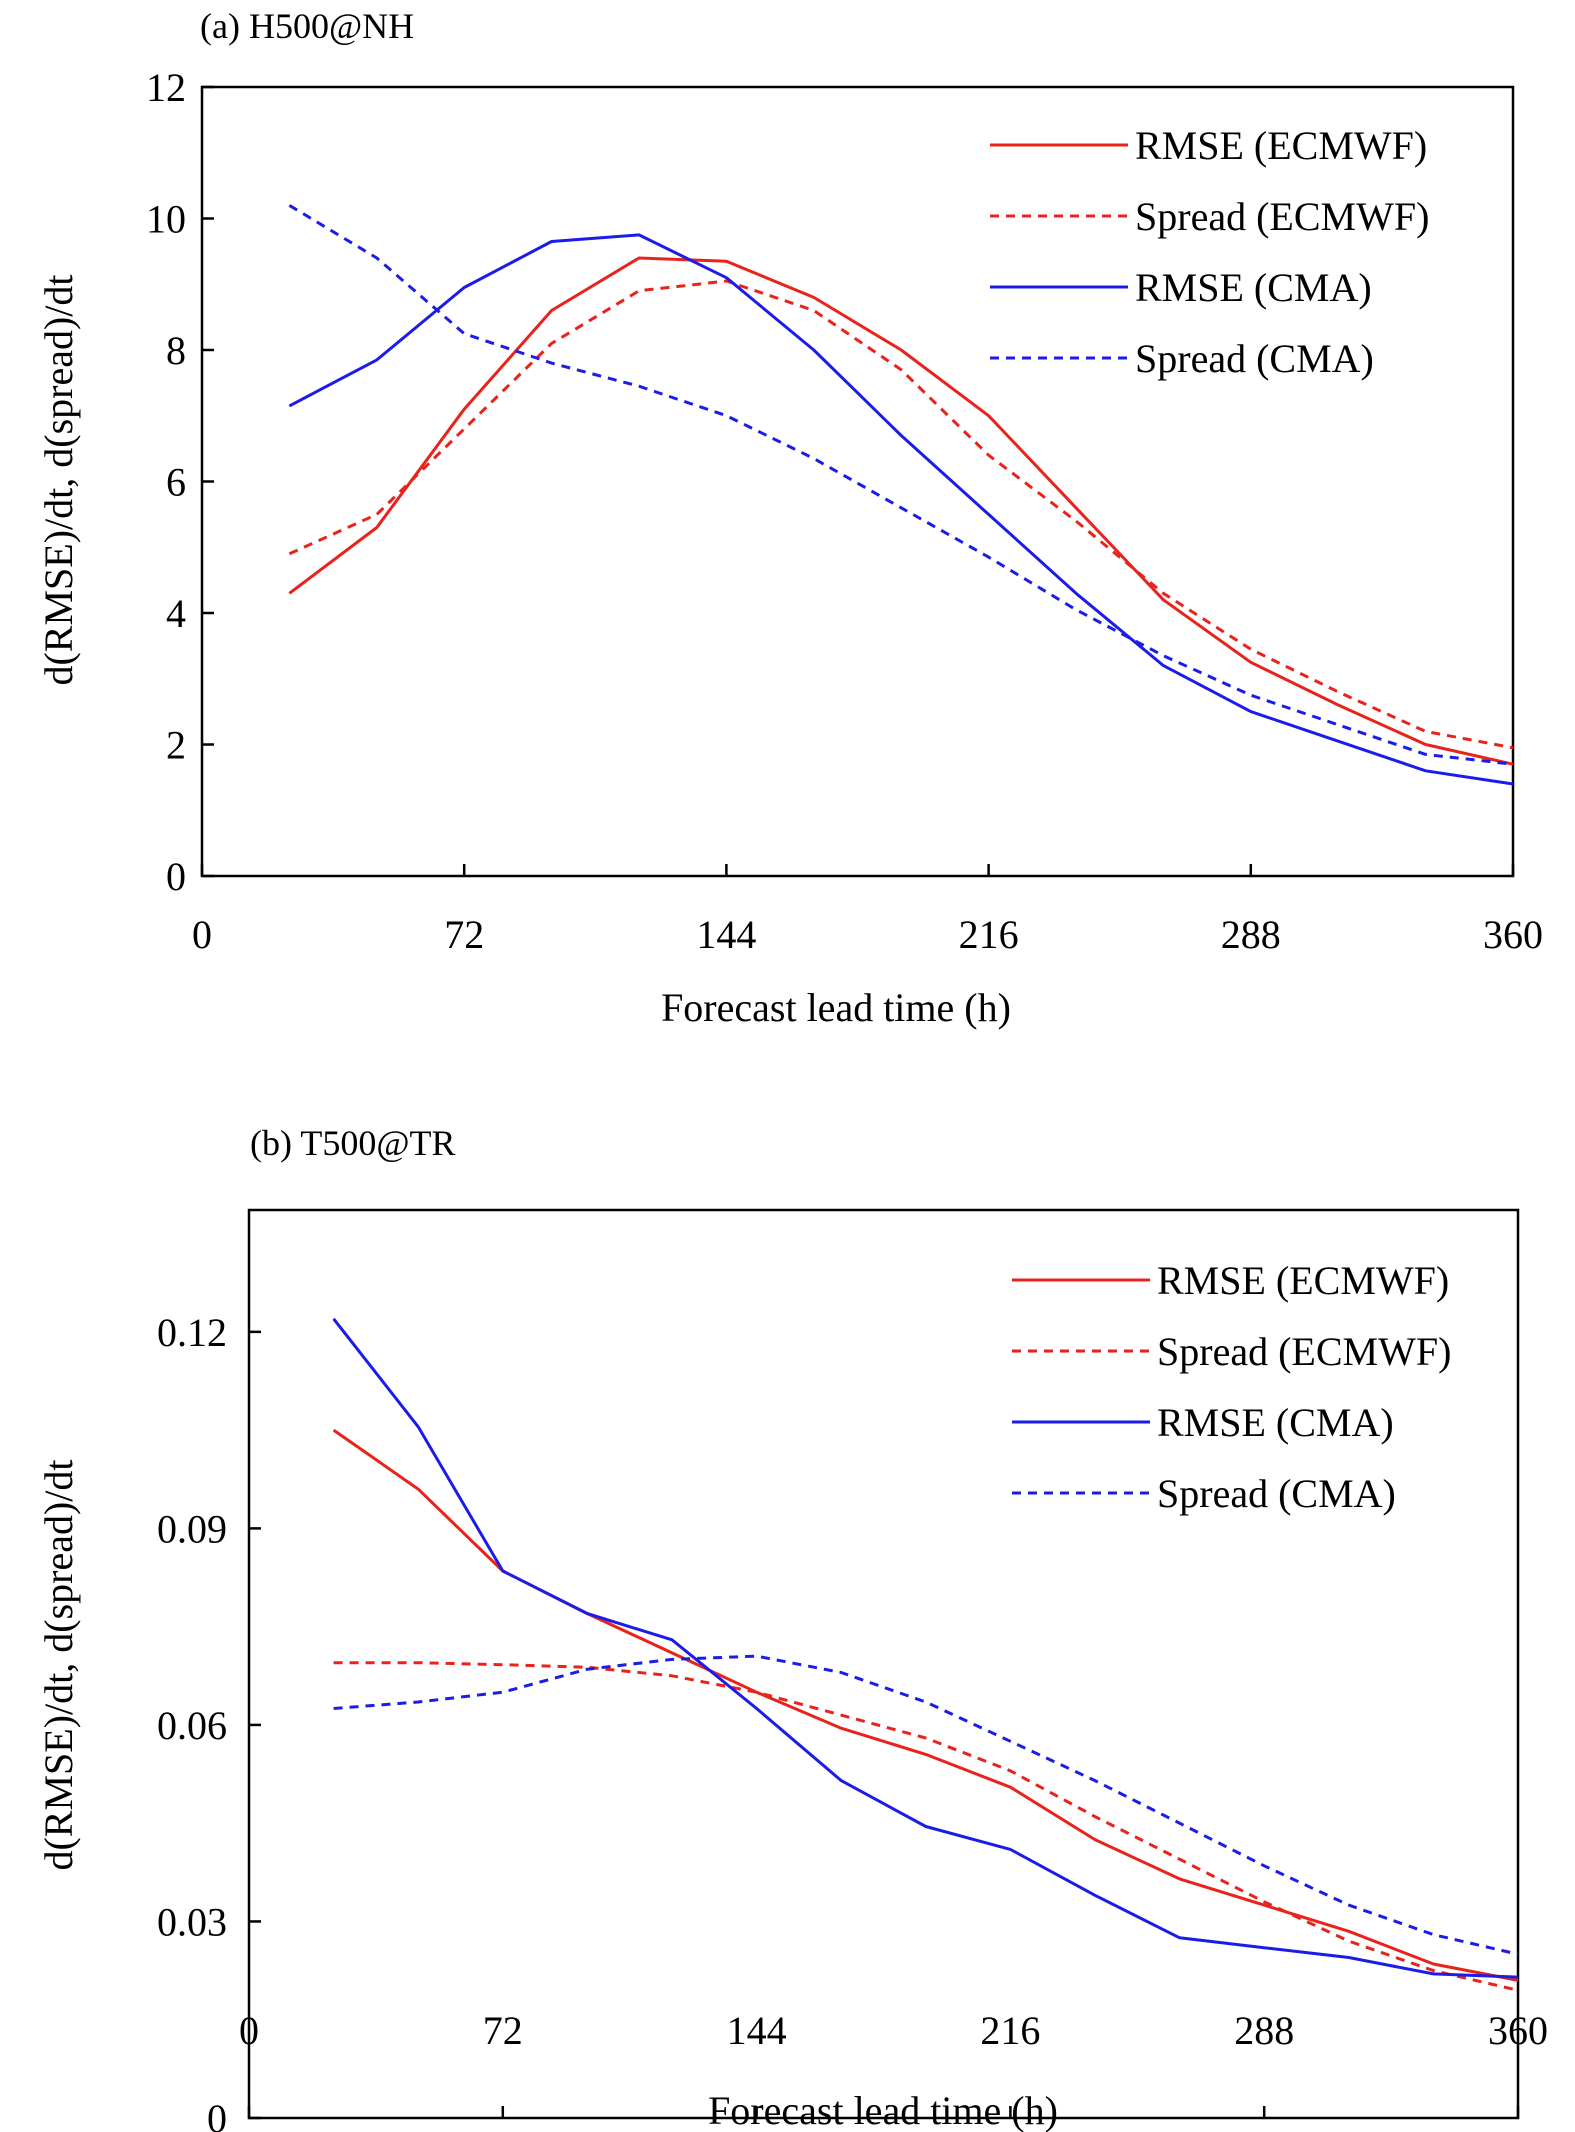  What do you see at coordinates (883, 2110) in the screenshot?
I see `panel-b-x-axis-label: Forecast lead time (h)` at bounding box center [883, 2110].